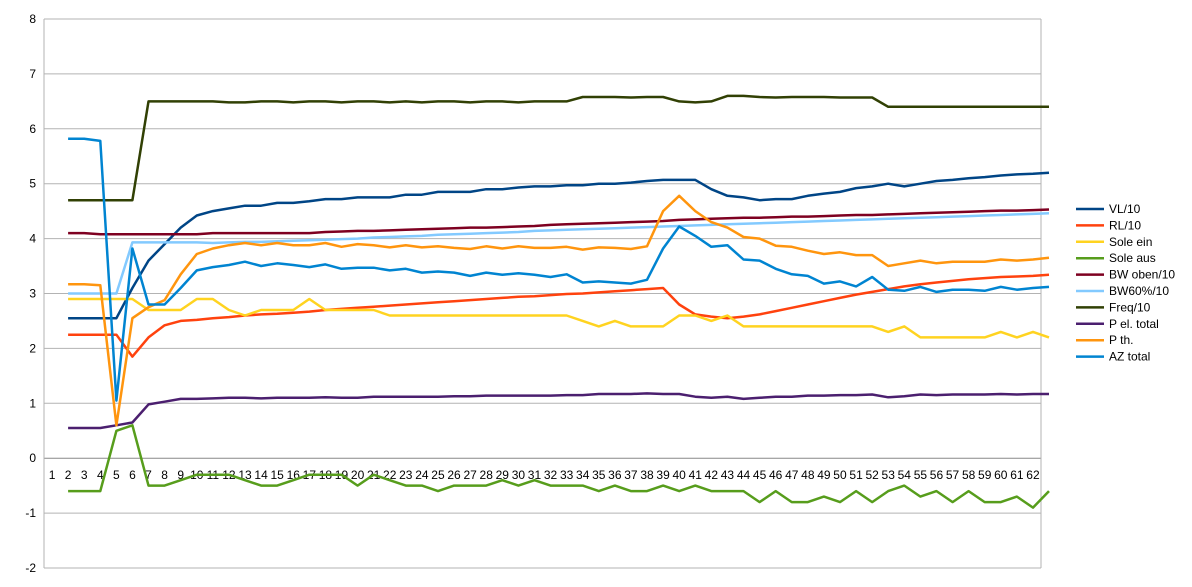 The image size is (1192, 587). I want to click on x-tick-label: 6, so click(132, 475).